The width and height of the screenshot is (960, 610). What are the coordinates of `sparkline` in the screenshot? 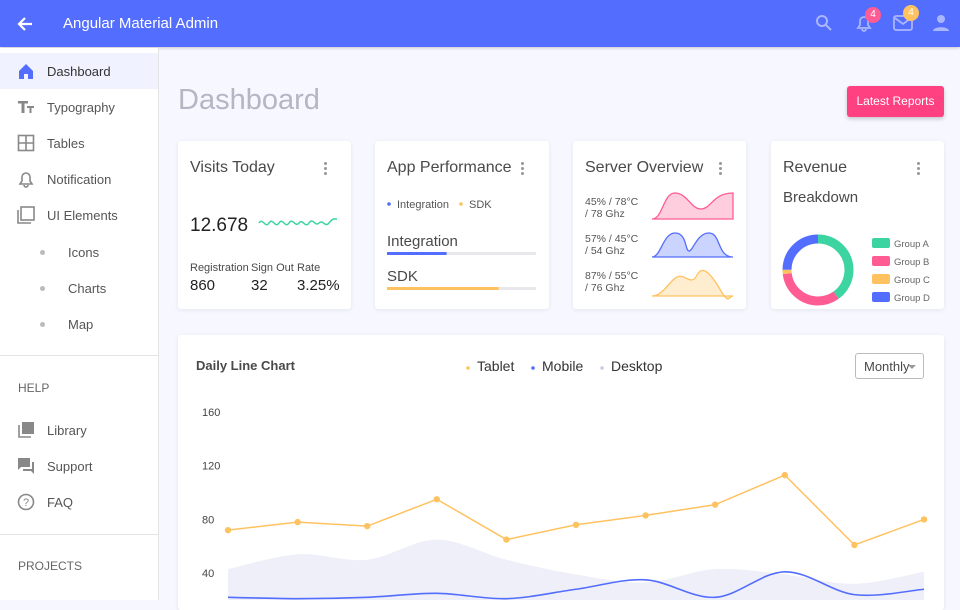 It's located at (298, 222).